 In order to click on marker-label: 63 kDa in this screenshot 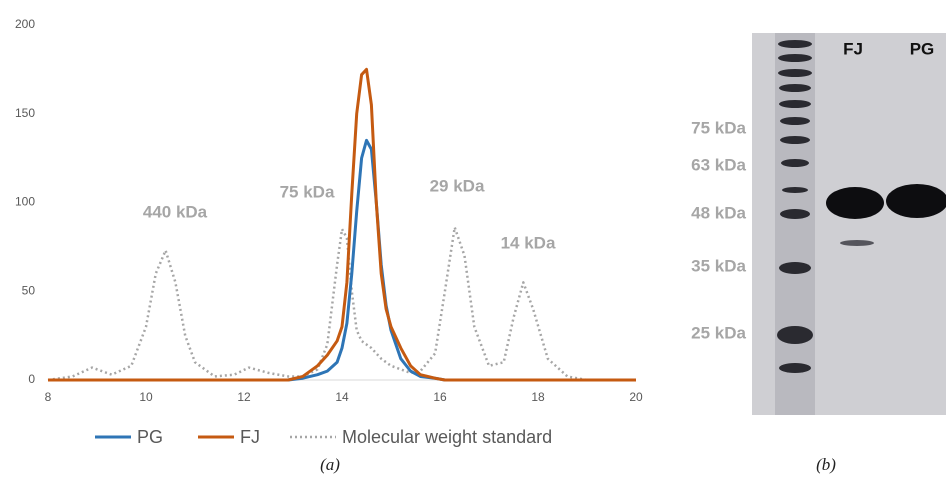, I will do `click(718, 164)`.